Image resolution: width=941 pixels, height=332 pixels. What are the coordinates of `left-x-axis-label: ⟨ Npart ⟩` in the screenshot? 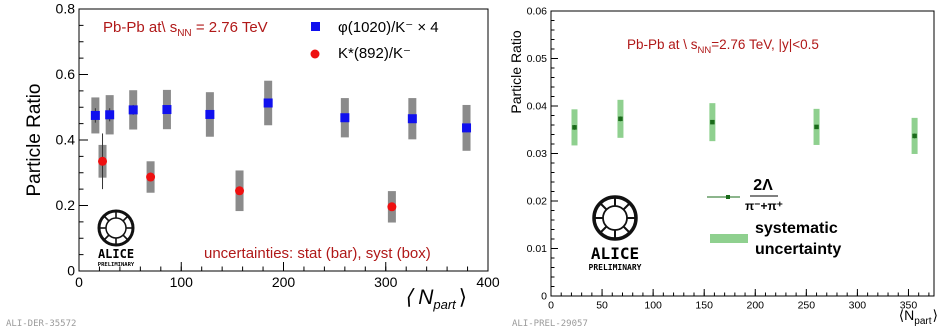 It's located at (435, 299).